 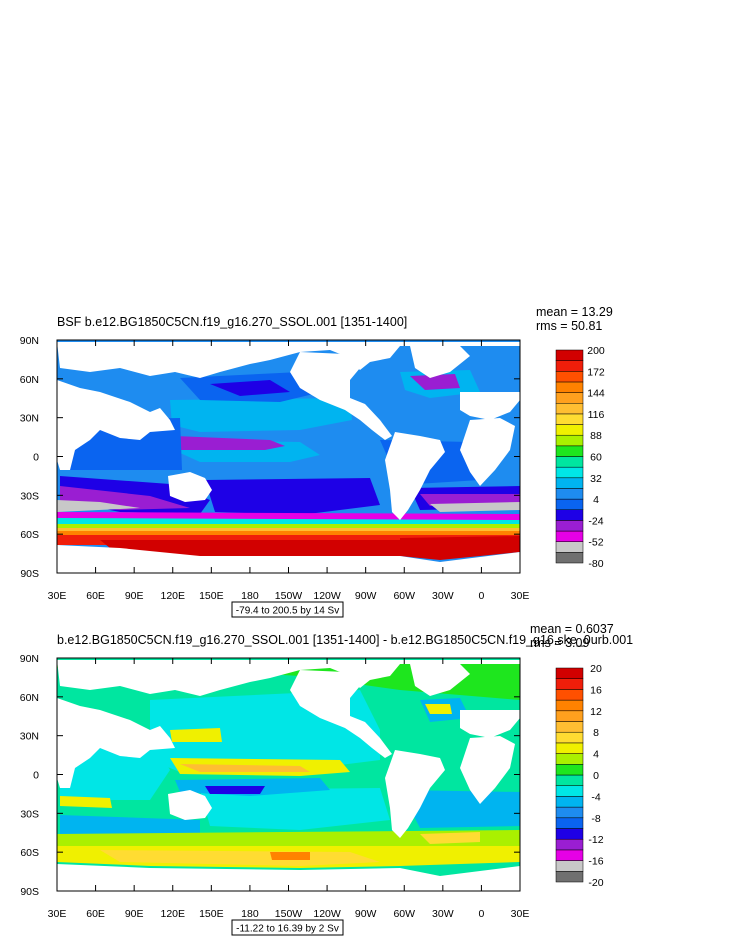 What do you see at coordinates (29, 574) in the screenshot?
I see `y-tick-label: 90S` at bounding box center [29, 574].